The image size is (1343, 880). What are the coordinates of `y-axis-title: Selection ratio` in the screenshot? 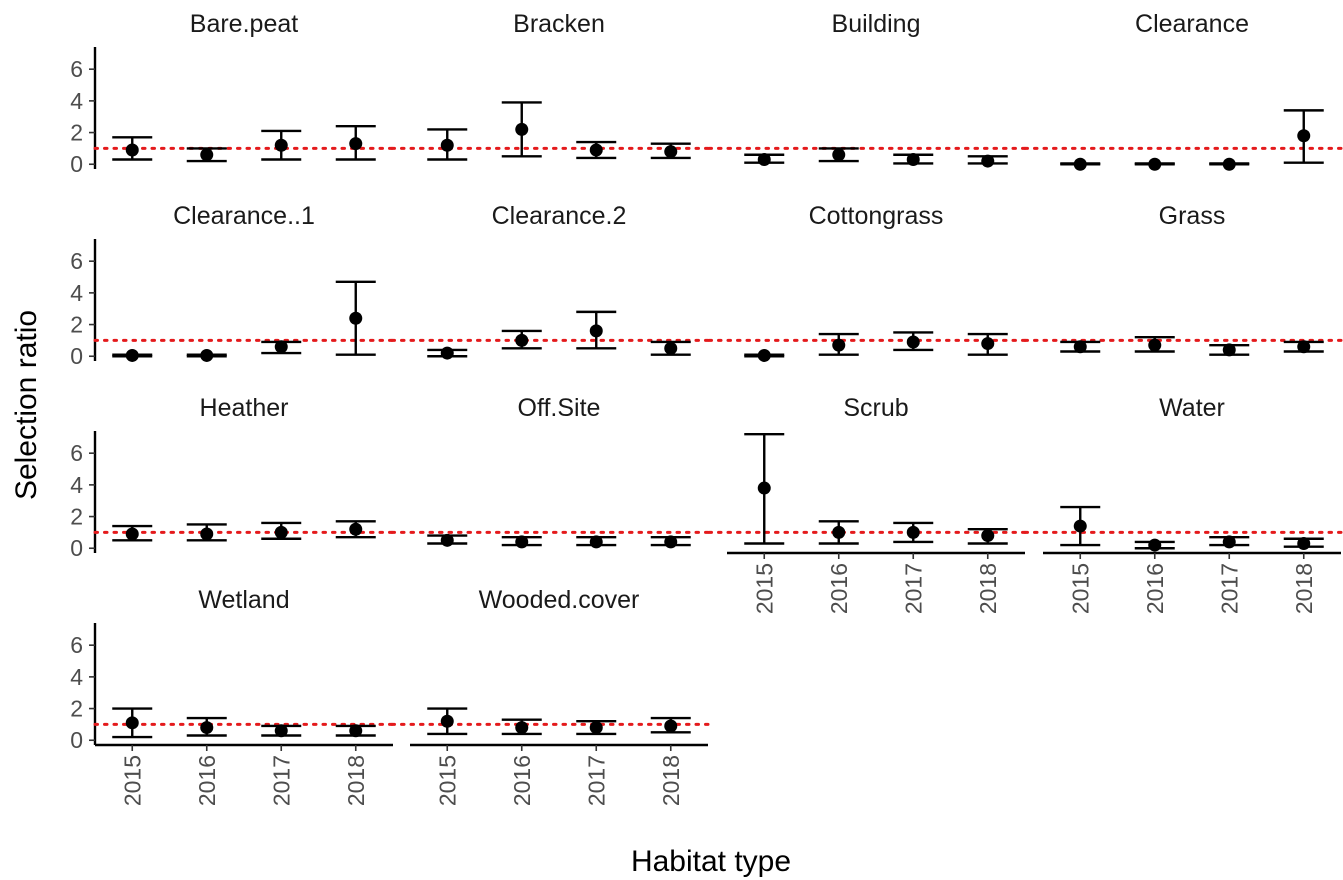 It's located at (26, 405).